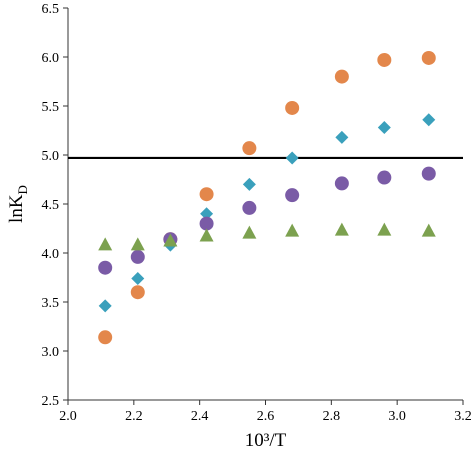 This screenshot has height=457, width=474. I want to click on x-tick-label: 2.4, so click(200, 416).